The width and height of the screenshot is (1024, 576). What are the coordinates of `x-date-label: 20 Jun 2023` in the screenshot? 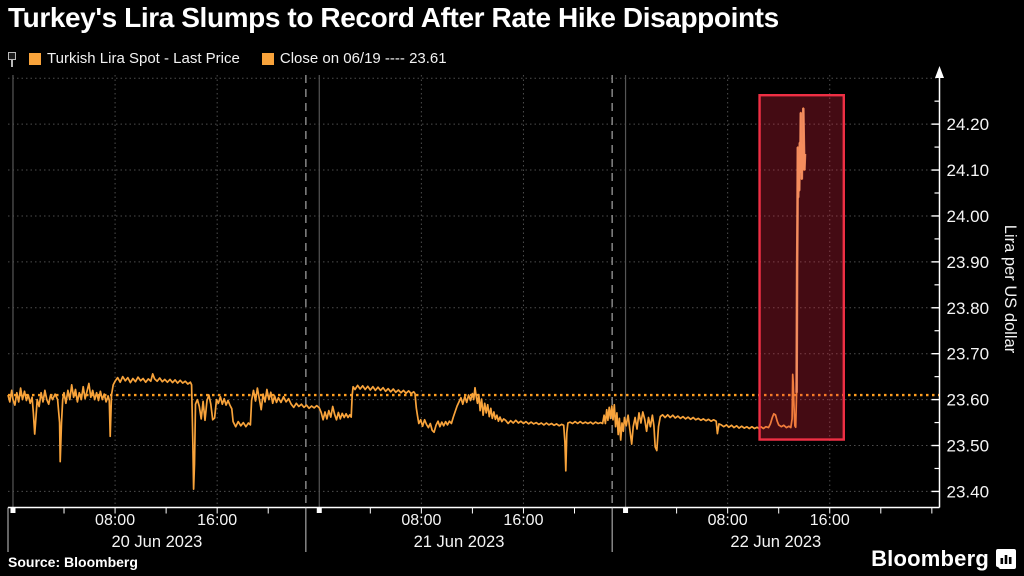 It's located at (157, 542).